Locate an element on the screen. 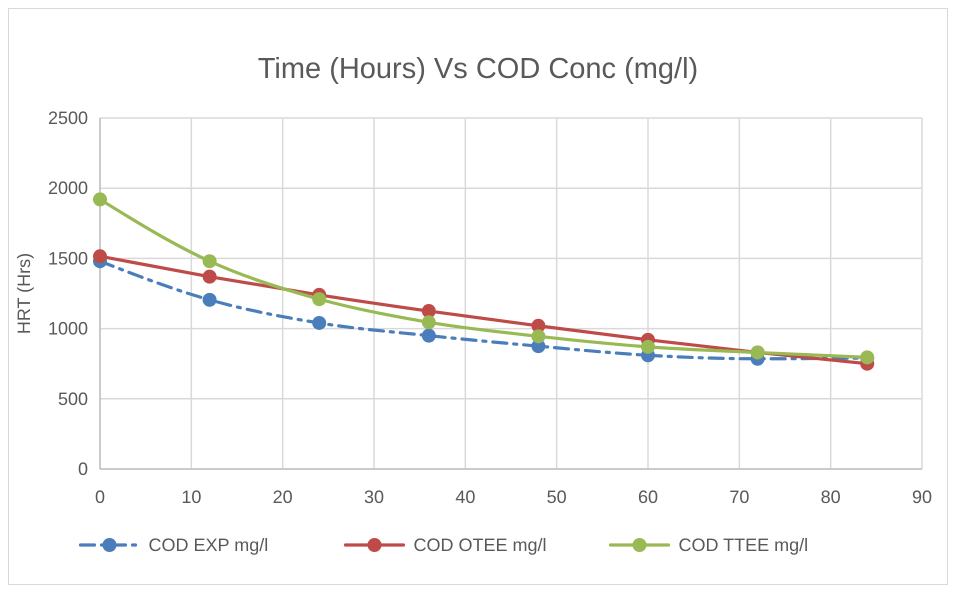  legend-label: COD EXP mg/l is located at coordinates (208, 545).